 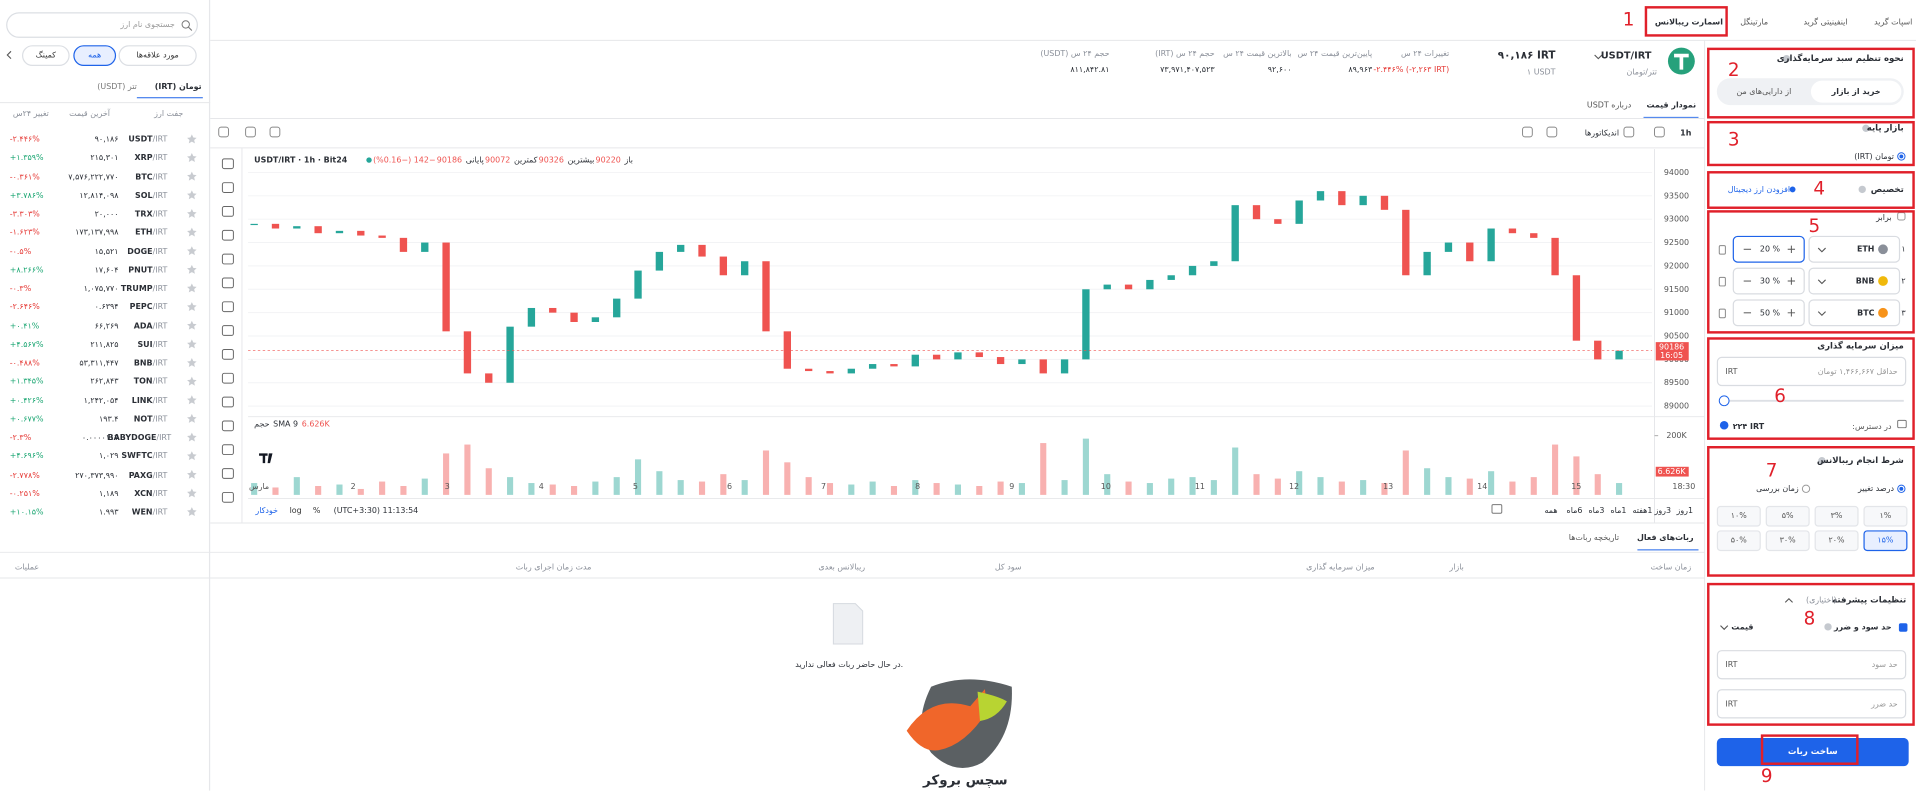 What do you see at coordinates (104, 381) in the screenshot?
I see `market-row: TON/IRT ۲۶۲,۸۴۳ +۱.۳۴۵%` at bounding box center [104, 381].